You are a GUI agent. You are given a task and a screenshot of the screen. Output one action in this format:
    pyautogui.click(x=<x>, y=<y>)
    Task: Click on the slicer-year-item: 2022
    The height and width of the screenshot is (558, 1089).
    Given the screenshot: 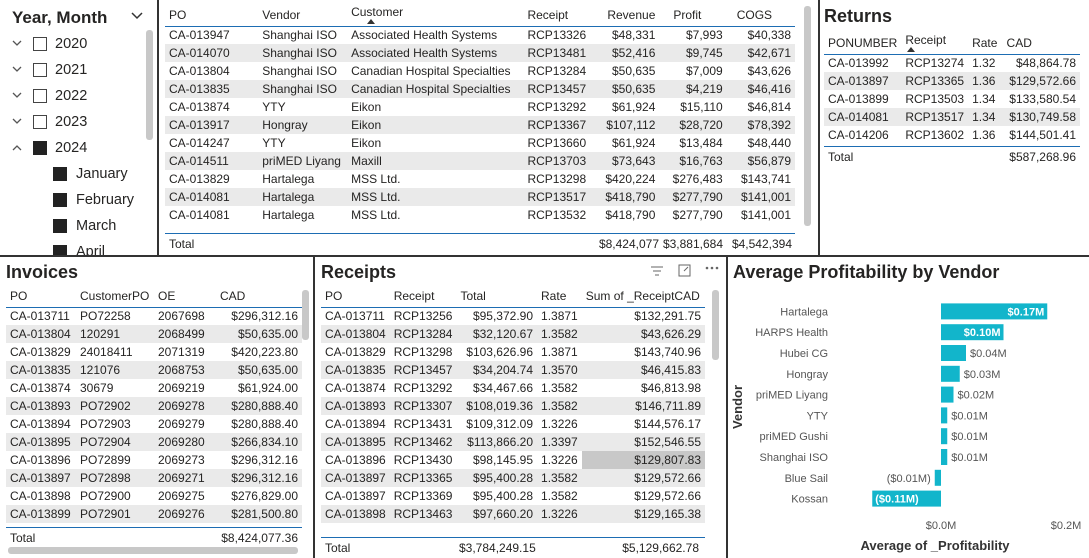 What is the action you would take?
    pyautogui.click(x=48, y=96)
    